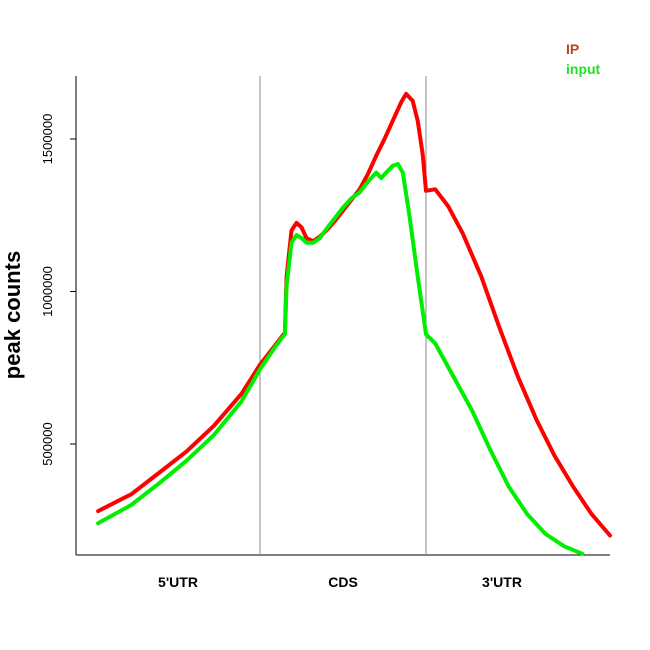 The height and width of the screenshot is (650, 650). Describe the element at coordinates (47, 291) in the screenshot. I see `y-tick-label: 1000000` at that location.